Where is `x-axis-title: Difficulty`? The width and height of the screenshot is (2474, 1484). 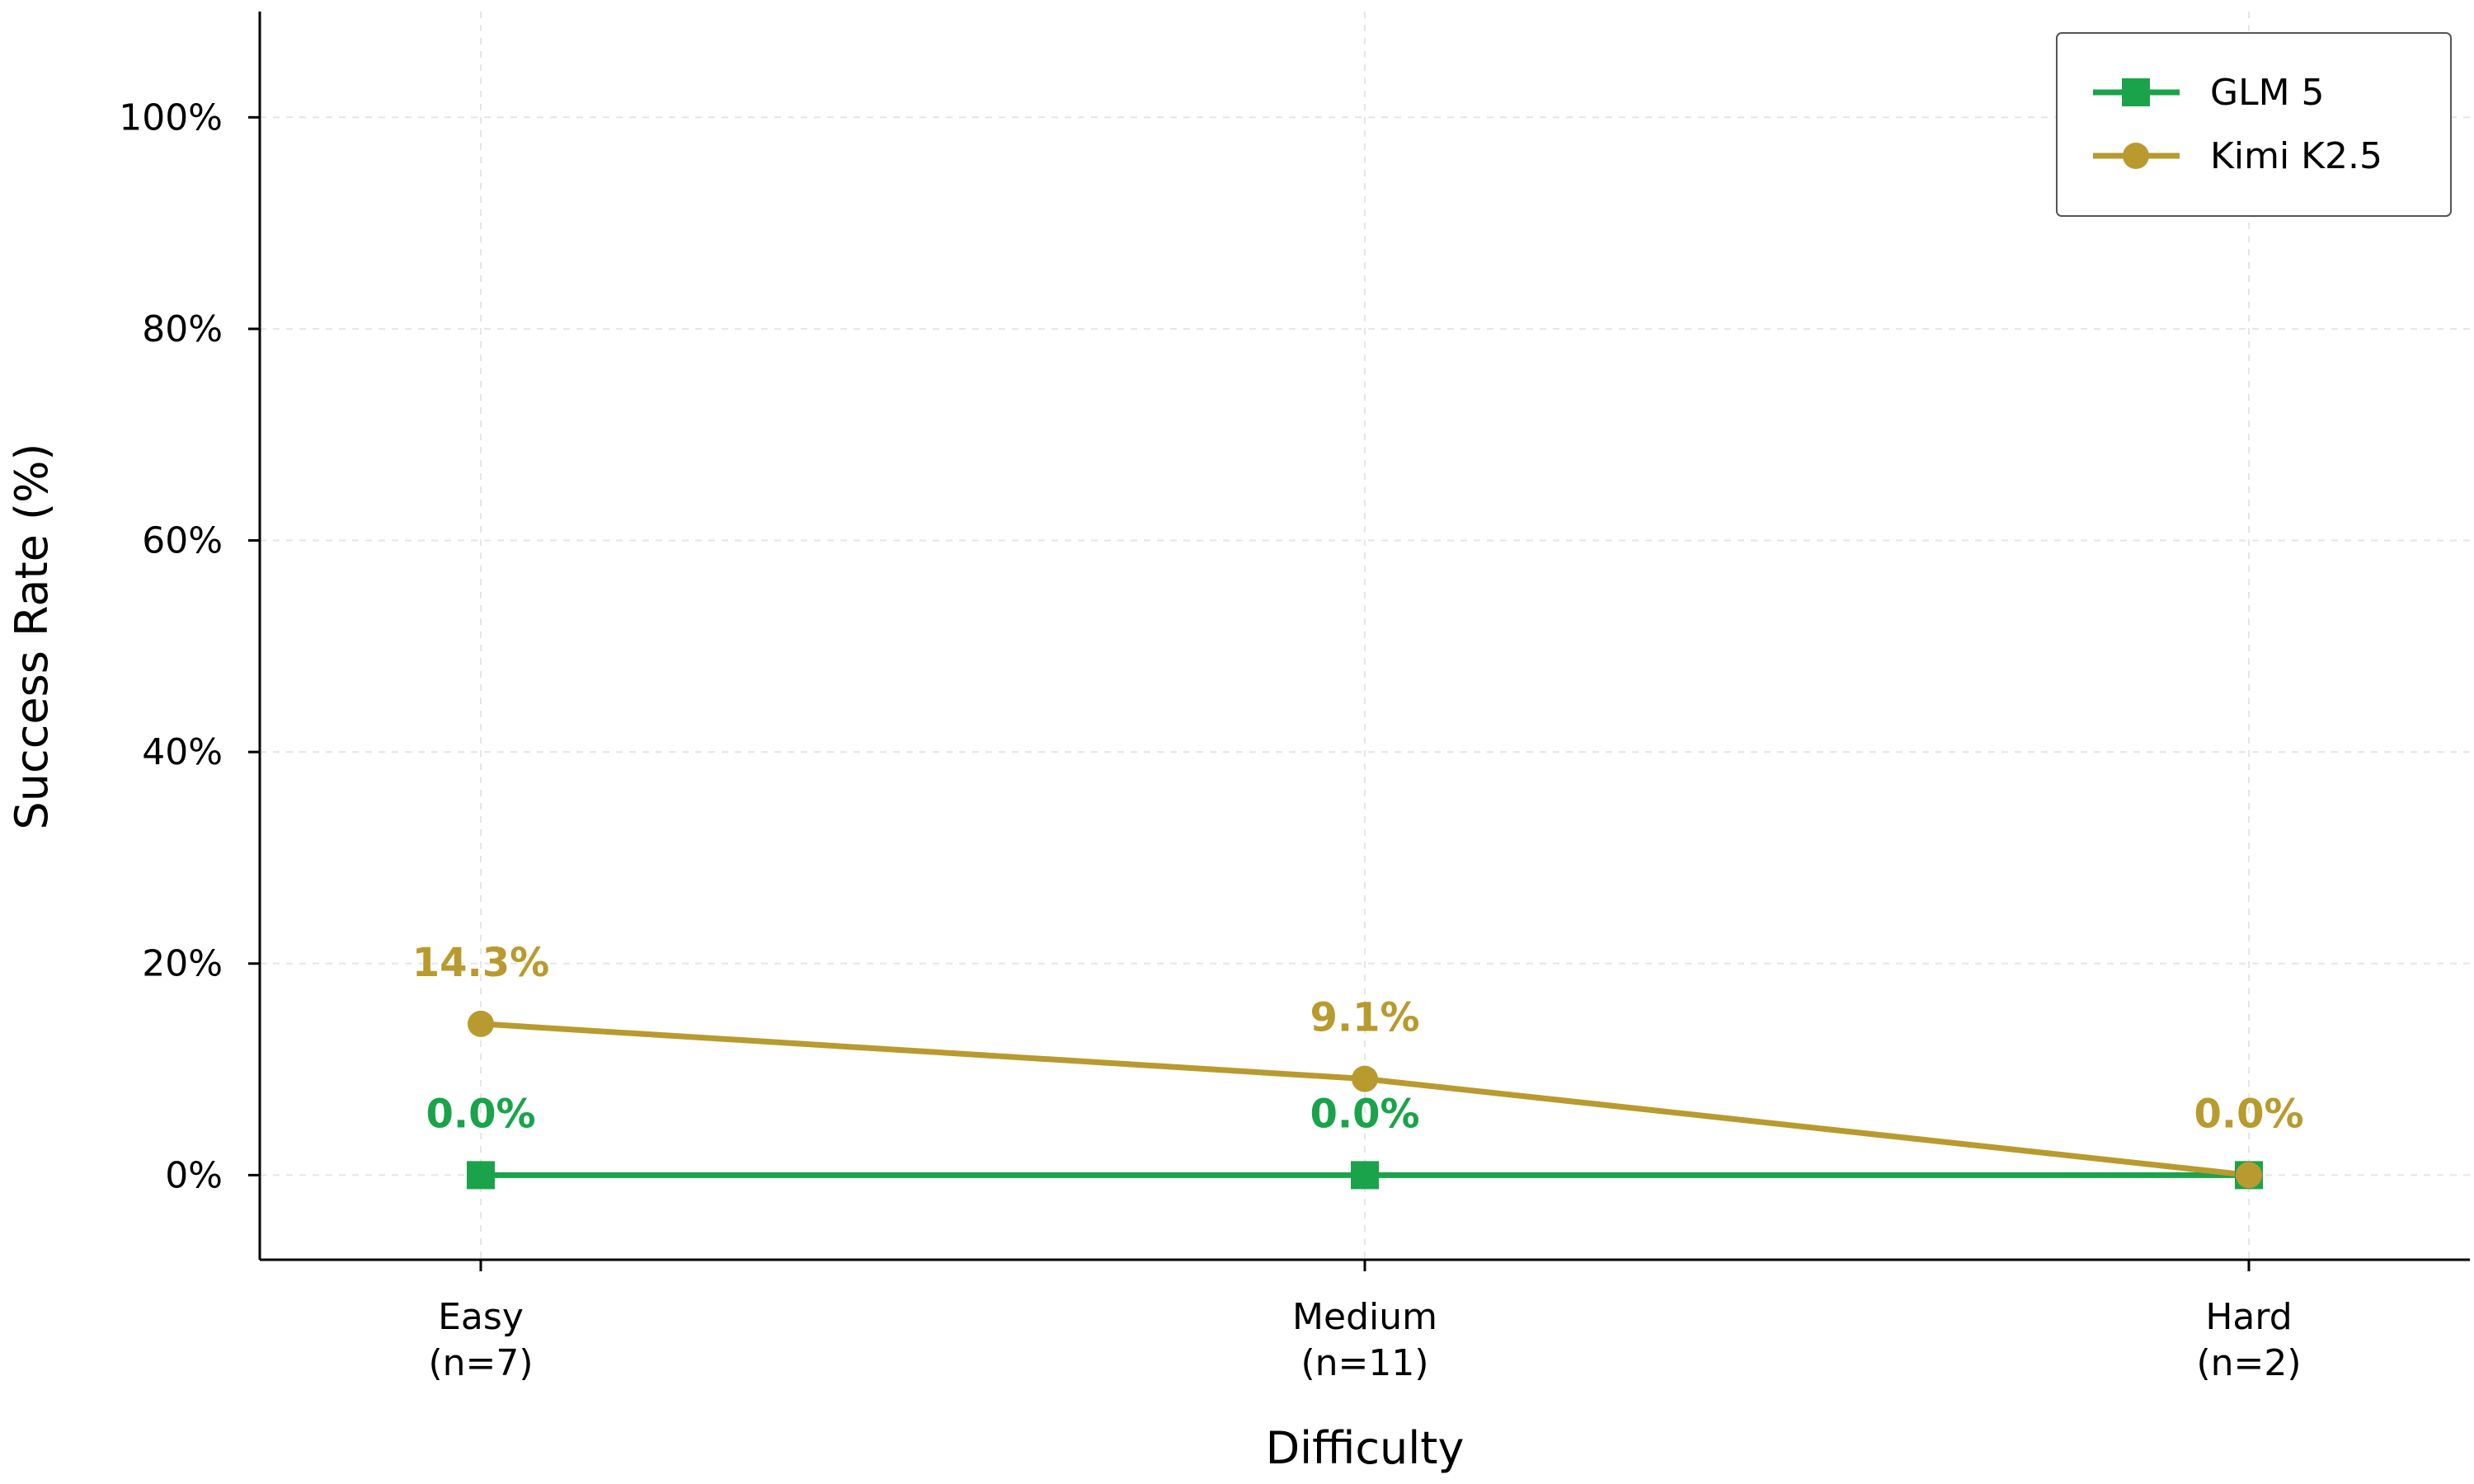
x-axis-title: Difficulty is located at coordinates (1365, 1448).